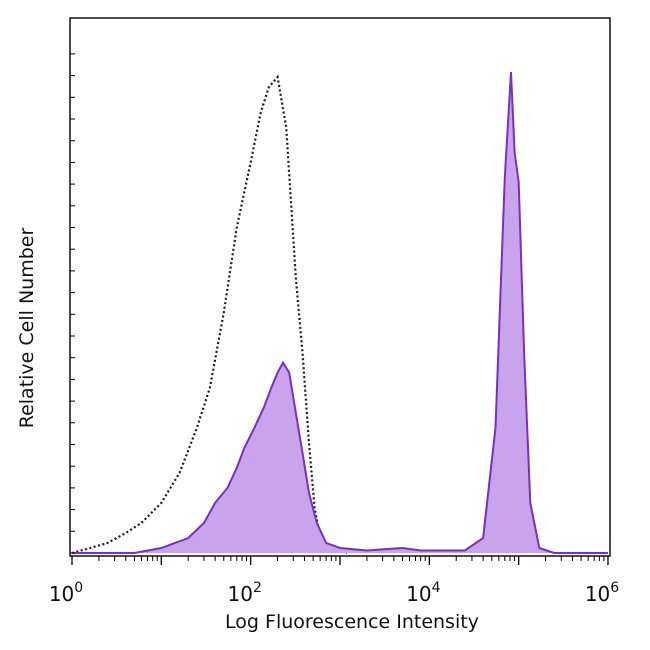 The width and height of the screenshot is (650, 650). What do you see at coordinates (66, 593) in the screenshot?
I see `x-tick-label: 10⁰` at bounding box center [66, 593].